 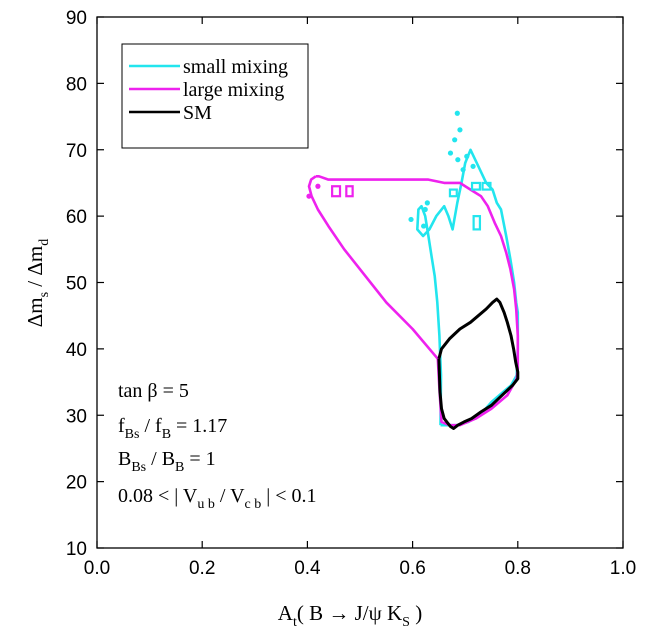 I want to click on x-tick-label: 1.0, so click(x=623, y=568).